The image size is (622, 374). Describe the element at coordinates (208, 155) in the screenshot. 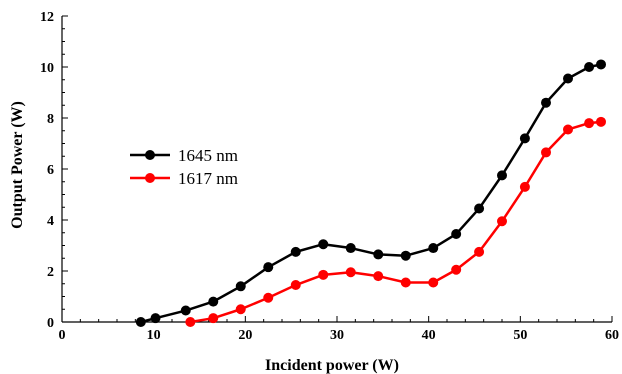

I see `legend-label: 1645 nm` at that location.